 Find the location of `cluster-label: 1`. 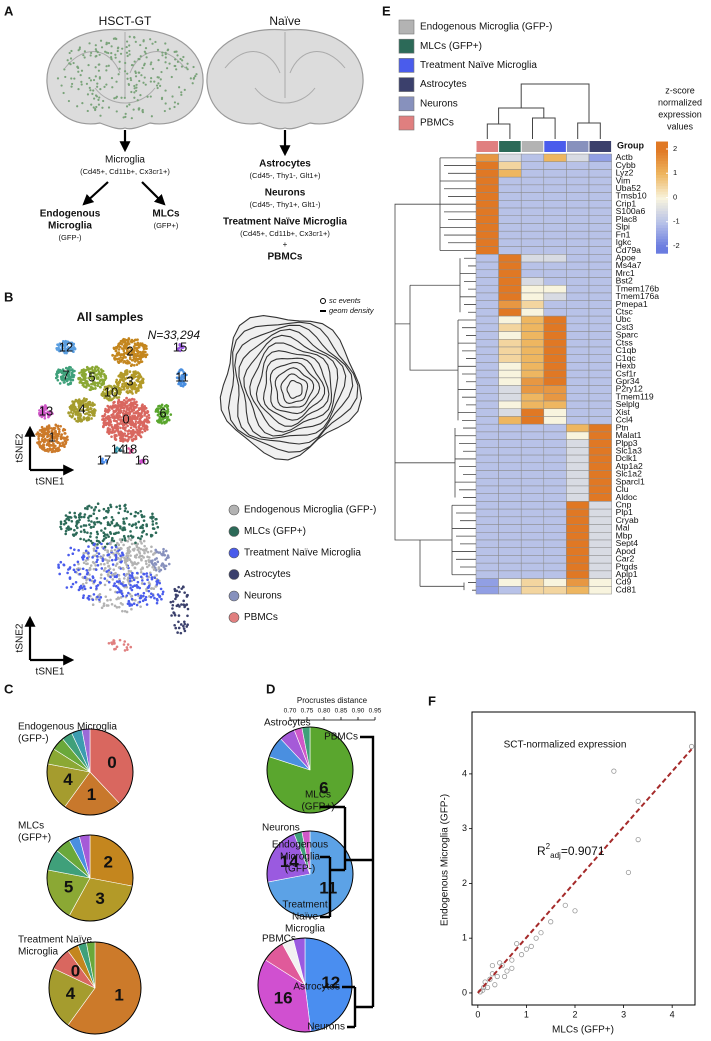

cluster-label: 1 is located at coordinates (51, 436).